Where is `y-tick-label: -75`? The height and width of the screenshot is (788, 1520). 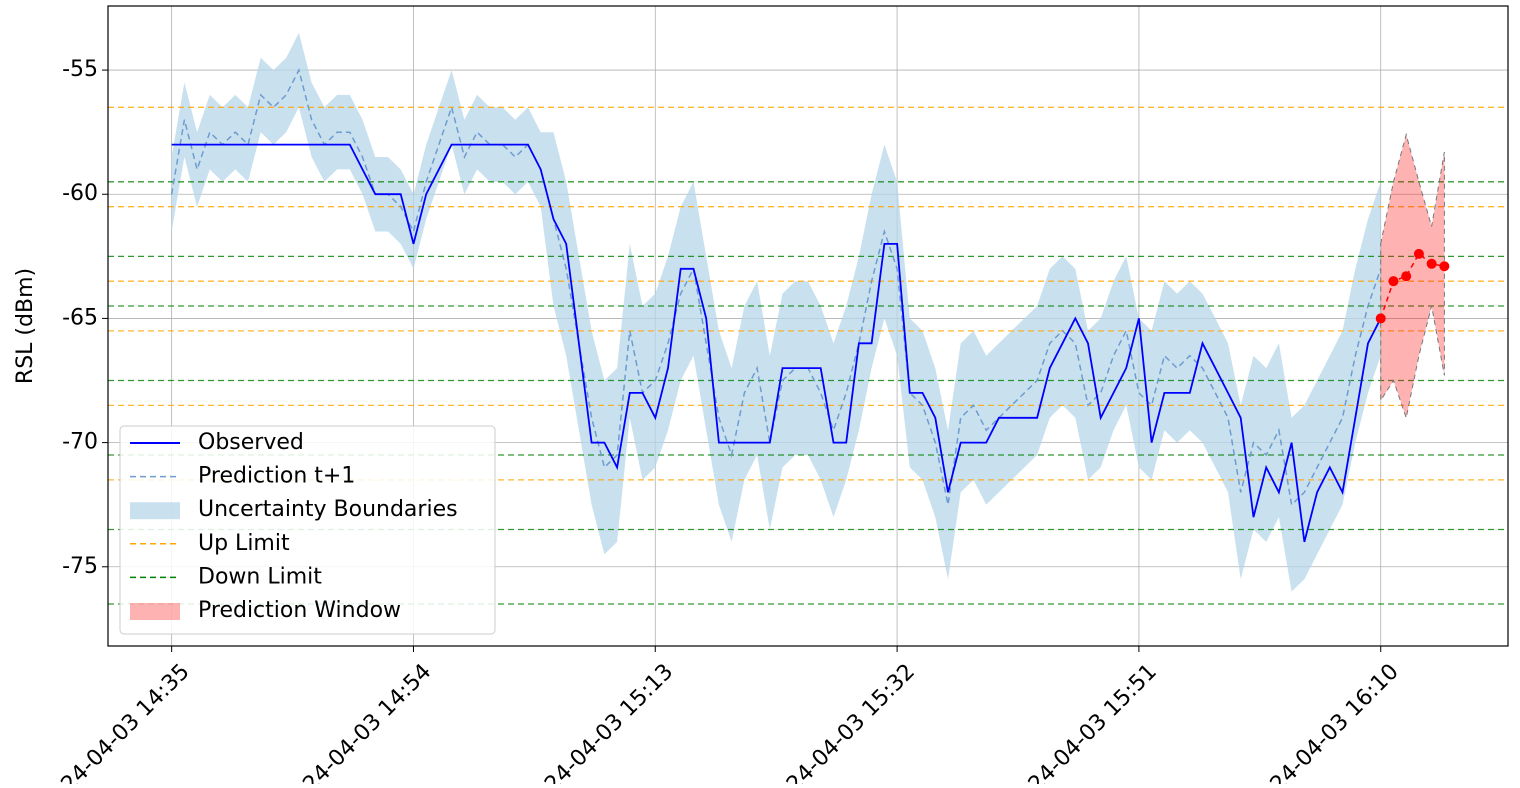 y-tick-label: -75 is located at coordinates (80, 566).